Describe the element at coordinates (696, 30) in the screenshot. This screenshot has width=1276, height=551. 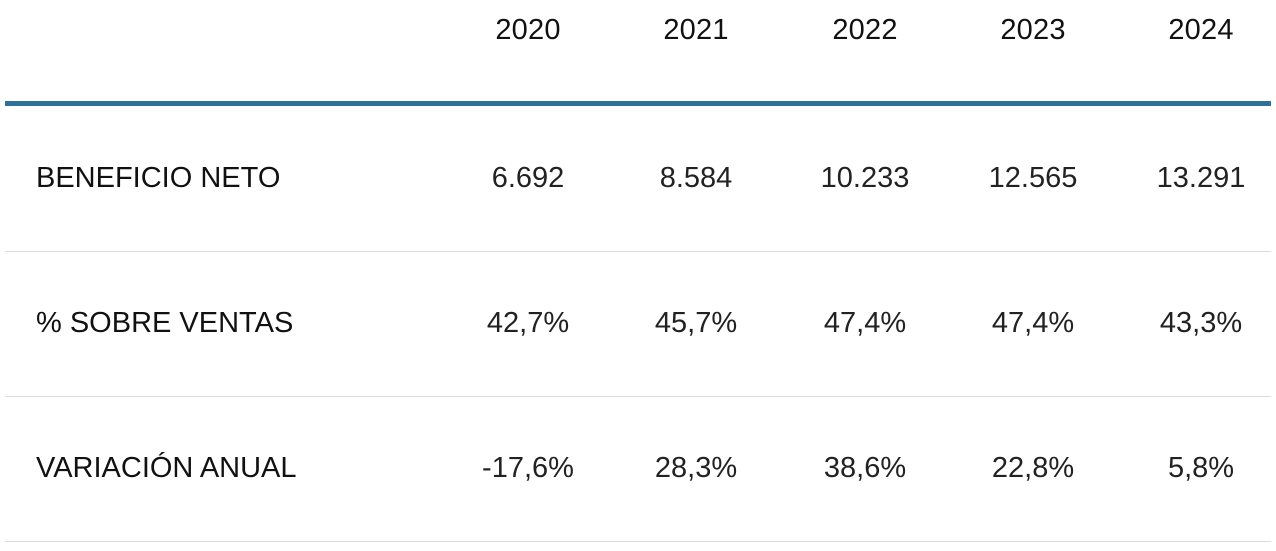
I see `column-header-2021: 2021` at that location.